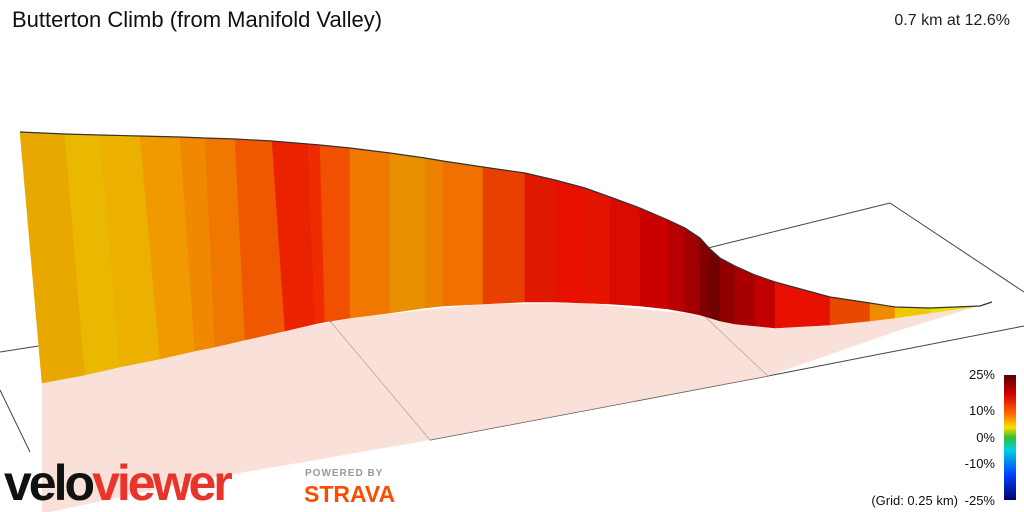  What do you see at coordinates (952, 20) in the screenshot?
I see `summary: 0.7 km at 12.6%` at bounding box center [952, 20].